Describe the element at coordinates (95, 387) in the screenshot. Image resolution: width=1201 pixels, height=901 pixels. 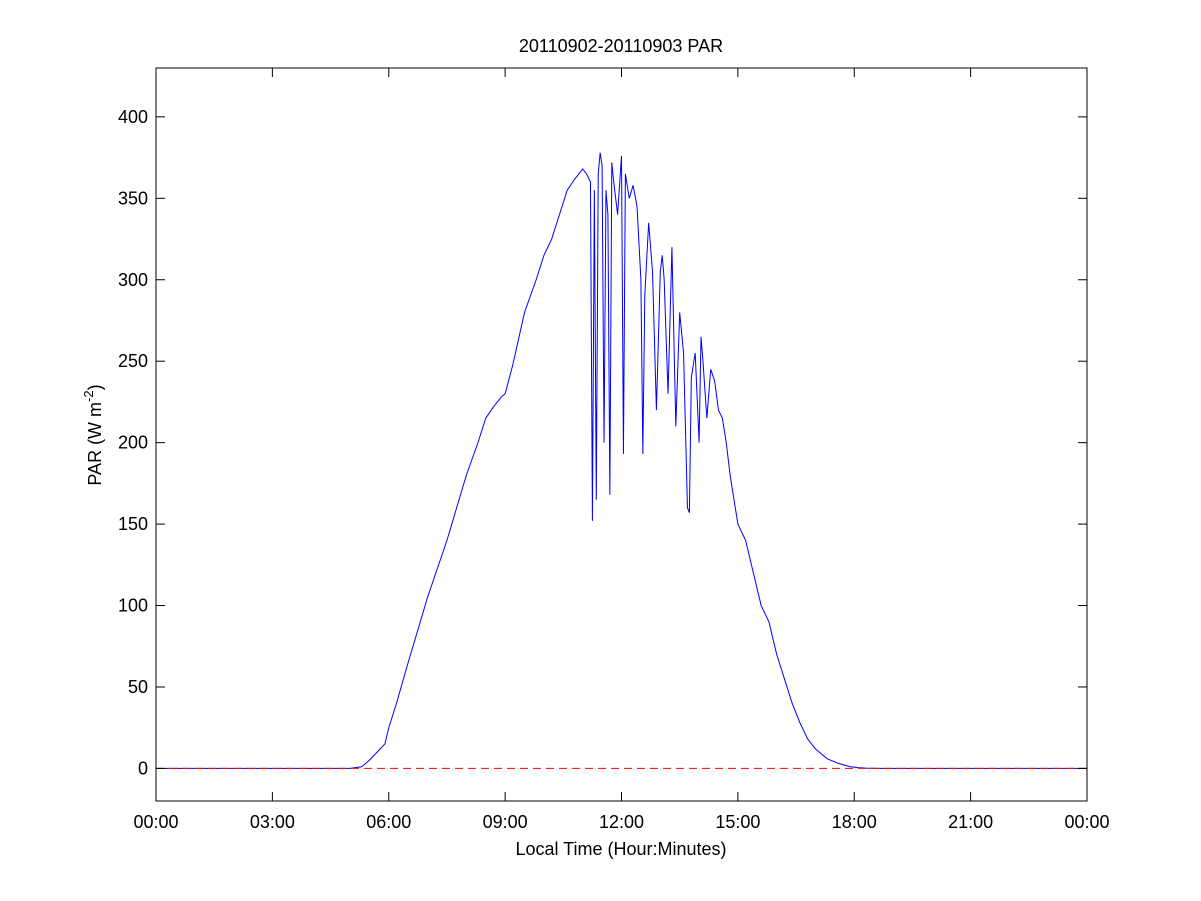
I see `y-axis-label-close: )` at that location.